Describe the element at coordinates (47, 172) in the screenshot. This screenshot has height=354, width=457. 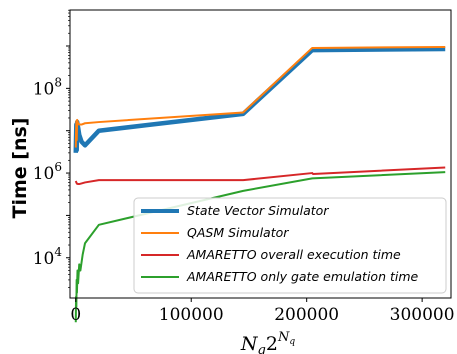
I see `y-tick-label: 10⁶` at that location.